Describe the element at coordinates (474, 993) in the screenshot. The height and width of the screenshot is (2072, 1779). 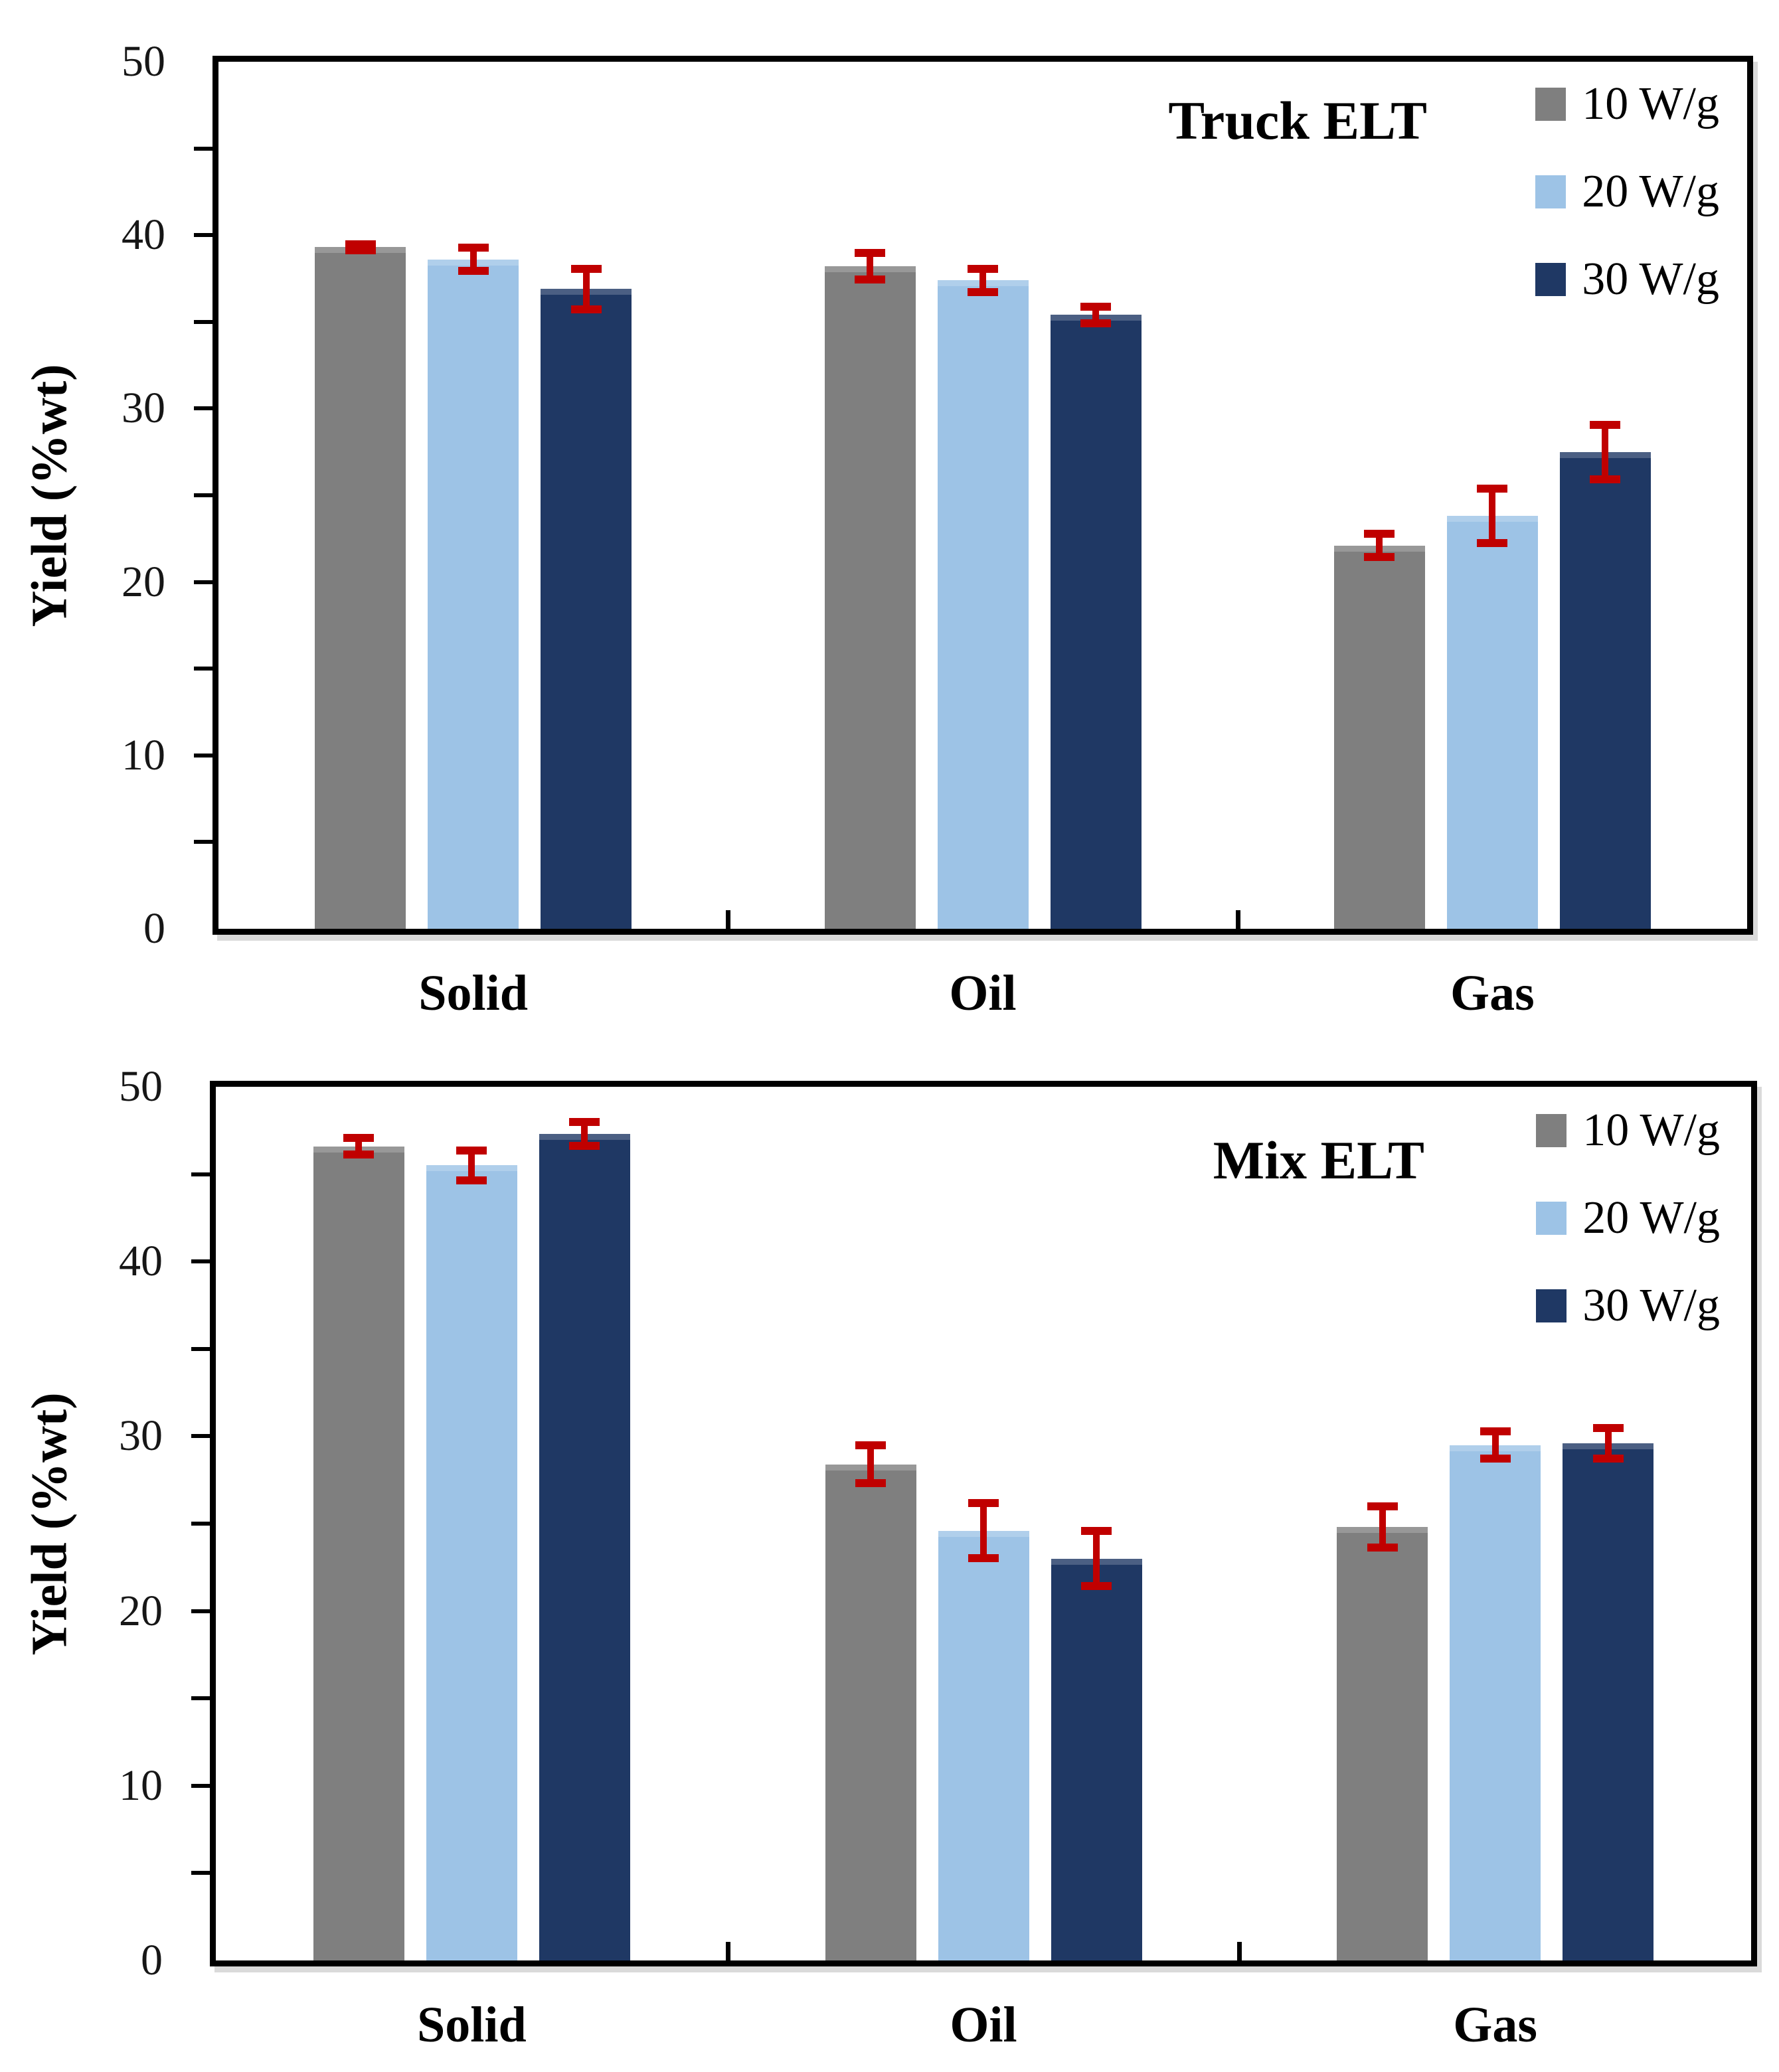
I see `category-label-solid: Solid` at that location.